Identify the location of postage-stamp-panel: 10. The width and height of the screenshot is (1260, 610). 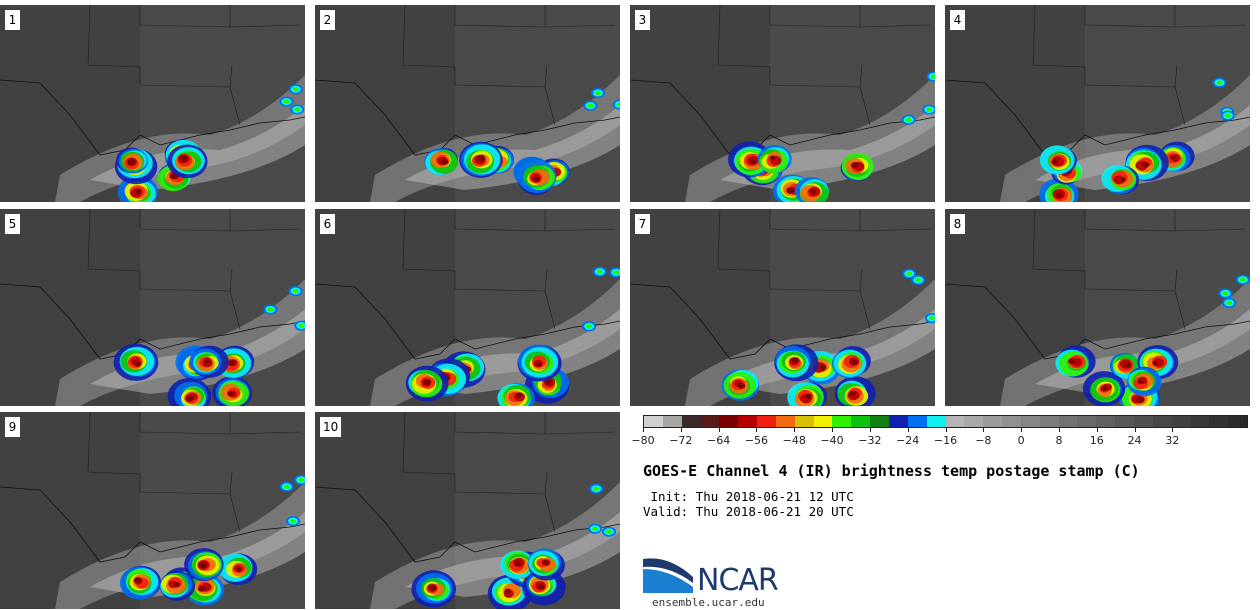
(467, 510).